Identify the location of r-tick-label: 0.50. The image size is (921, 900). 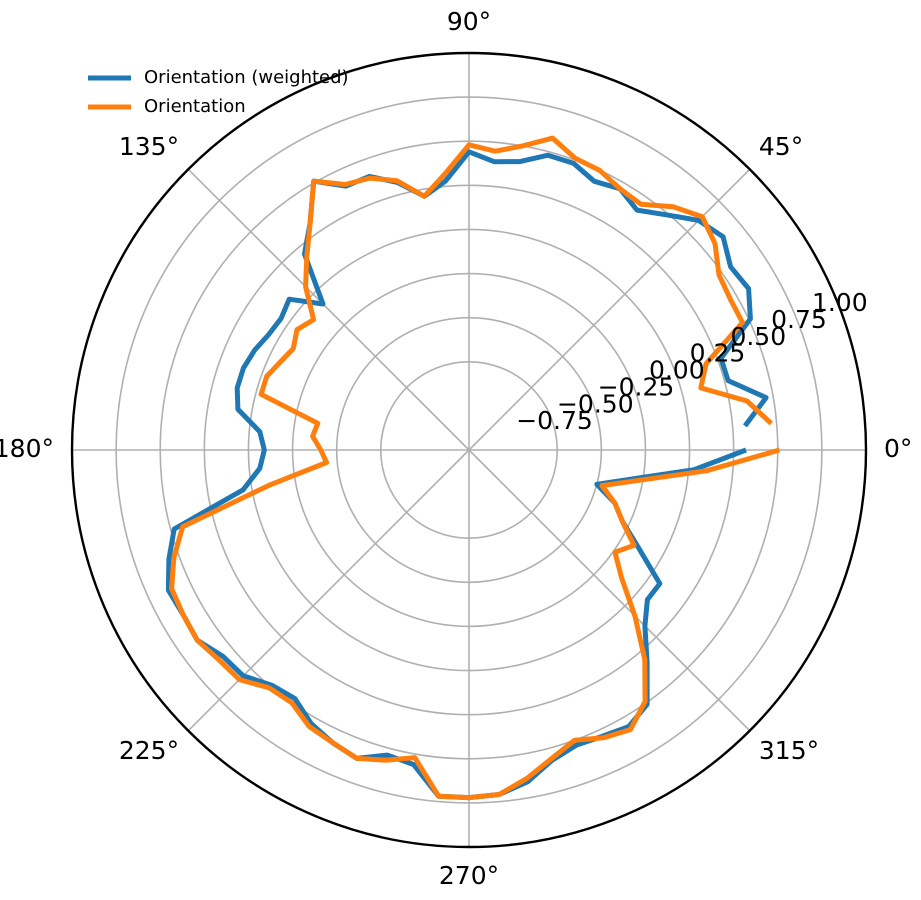
(758, 336).